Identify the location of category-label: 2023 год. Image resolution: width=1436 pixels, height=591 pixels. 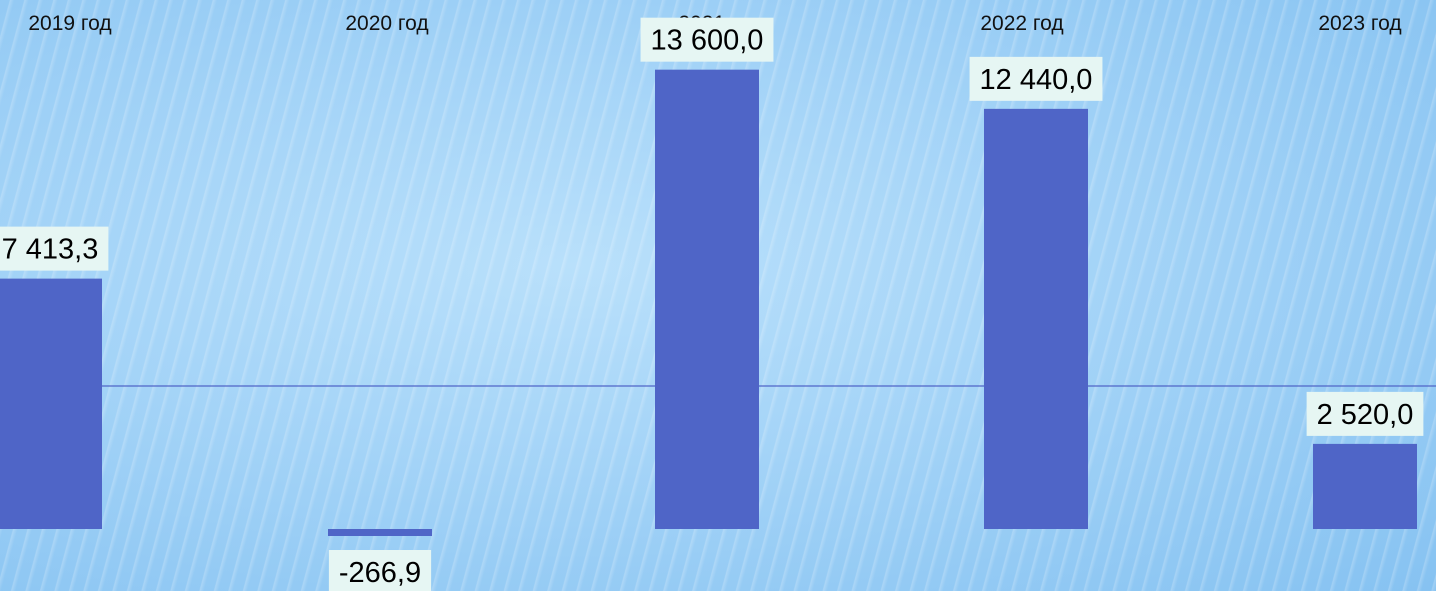
(1359, 23).